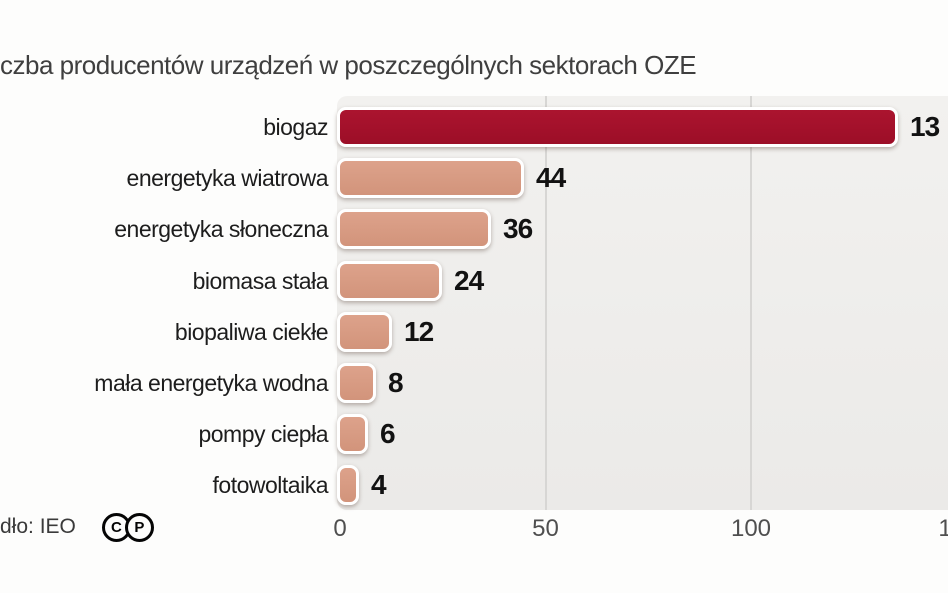 This screenshot has width=948, height=593. Describe the element at coordinates (295, 127) in the screenshot. I see `category-label: biogaz` at that location.